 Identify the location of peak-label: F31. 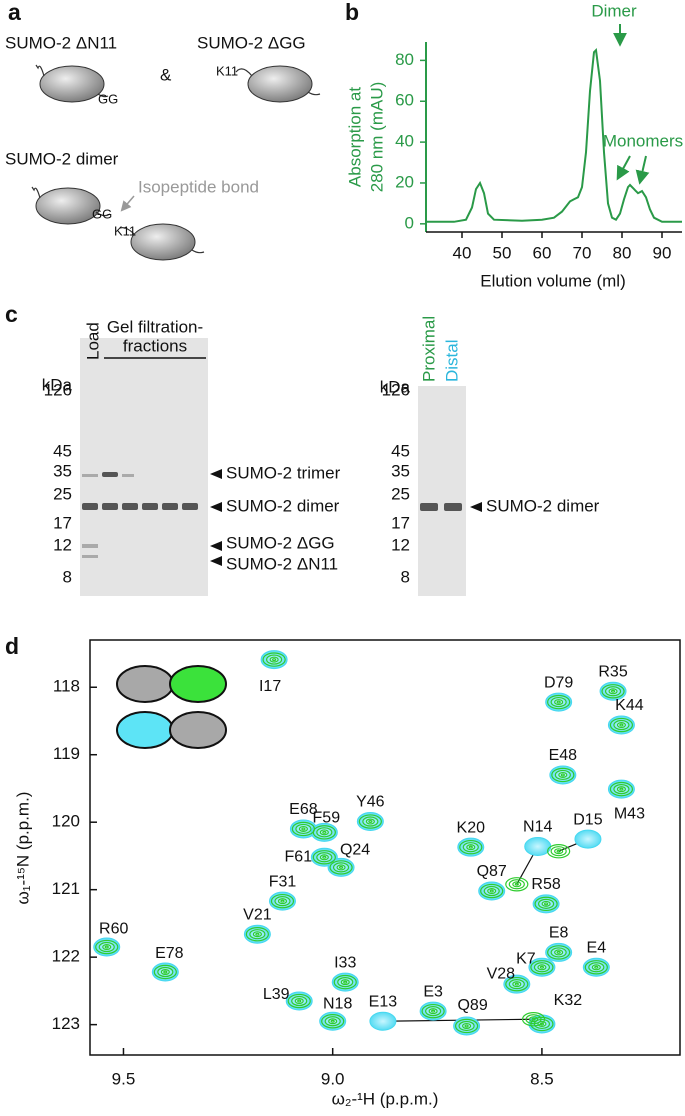
(283, 881).